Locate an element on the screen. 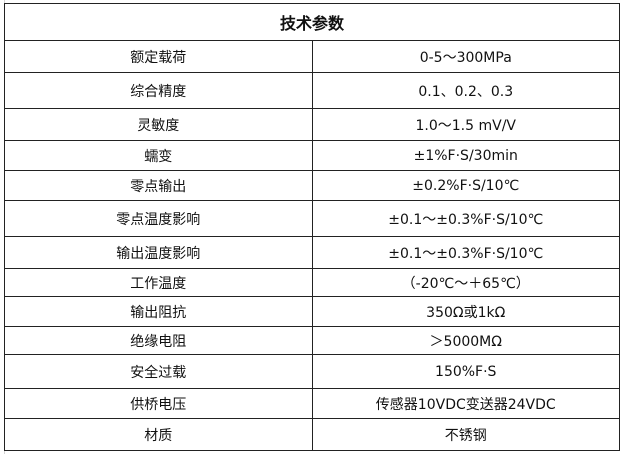 This screenshot has width=622, height=454. param-value: 0.1、0.2、0.3 is located at coordinates (465, 90).